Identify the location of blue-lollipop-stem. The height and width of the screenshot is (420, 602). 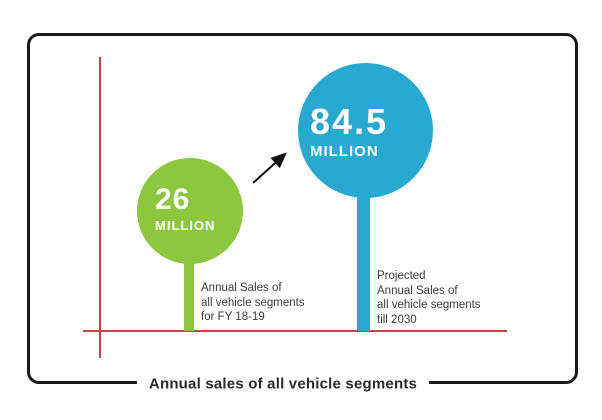
(363, 260).